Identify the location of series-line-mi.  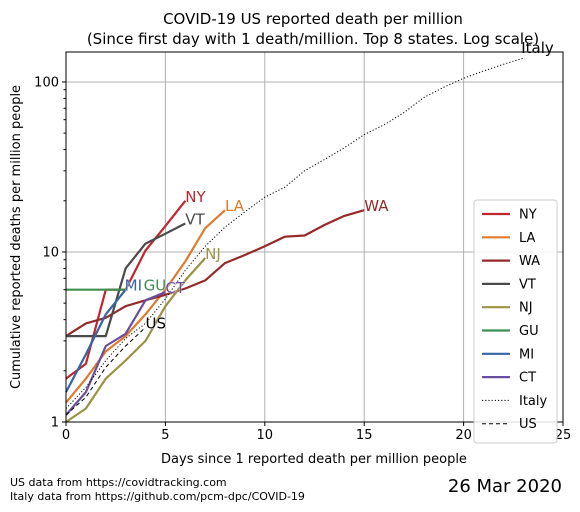
(96, 341).